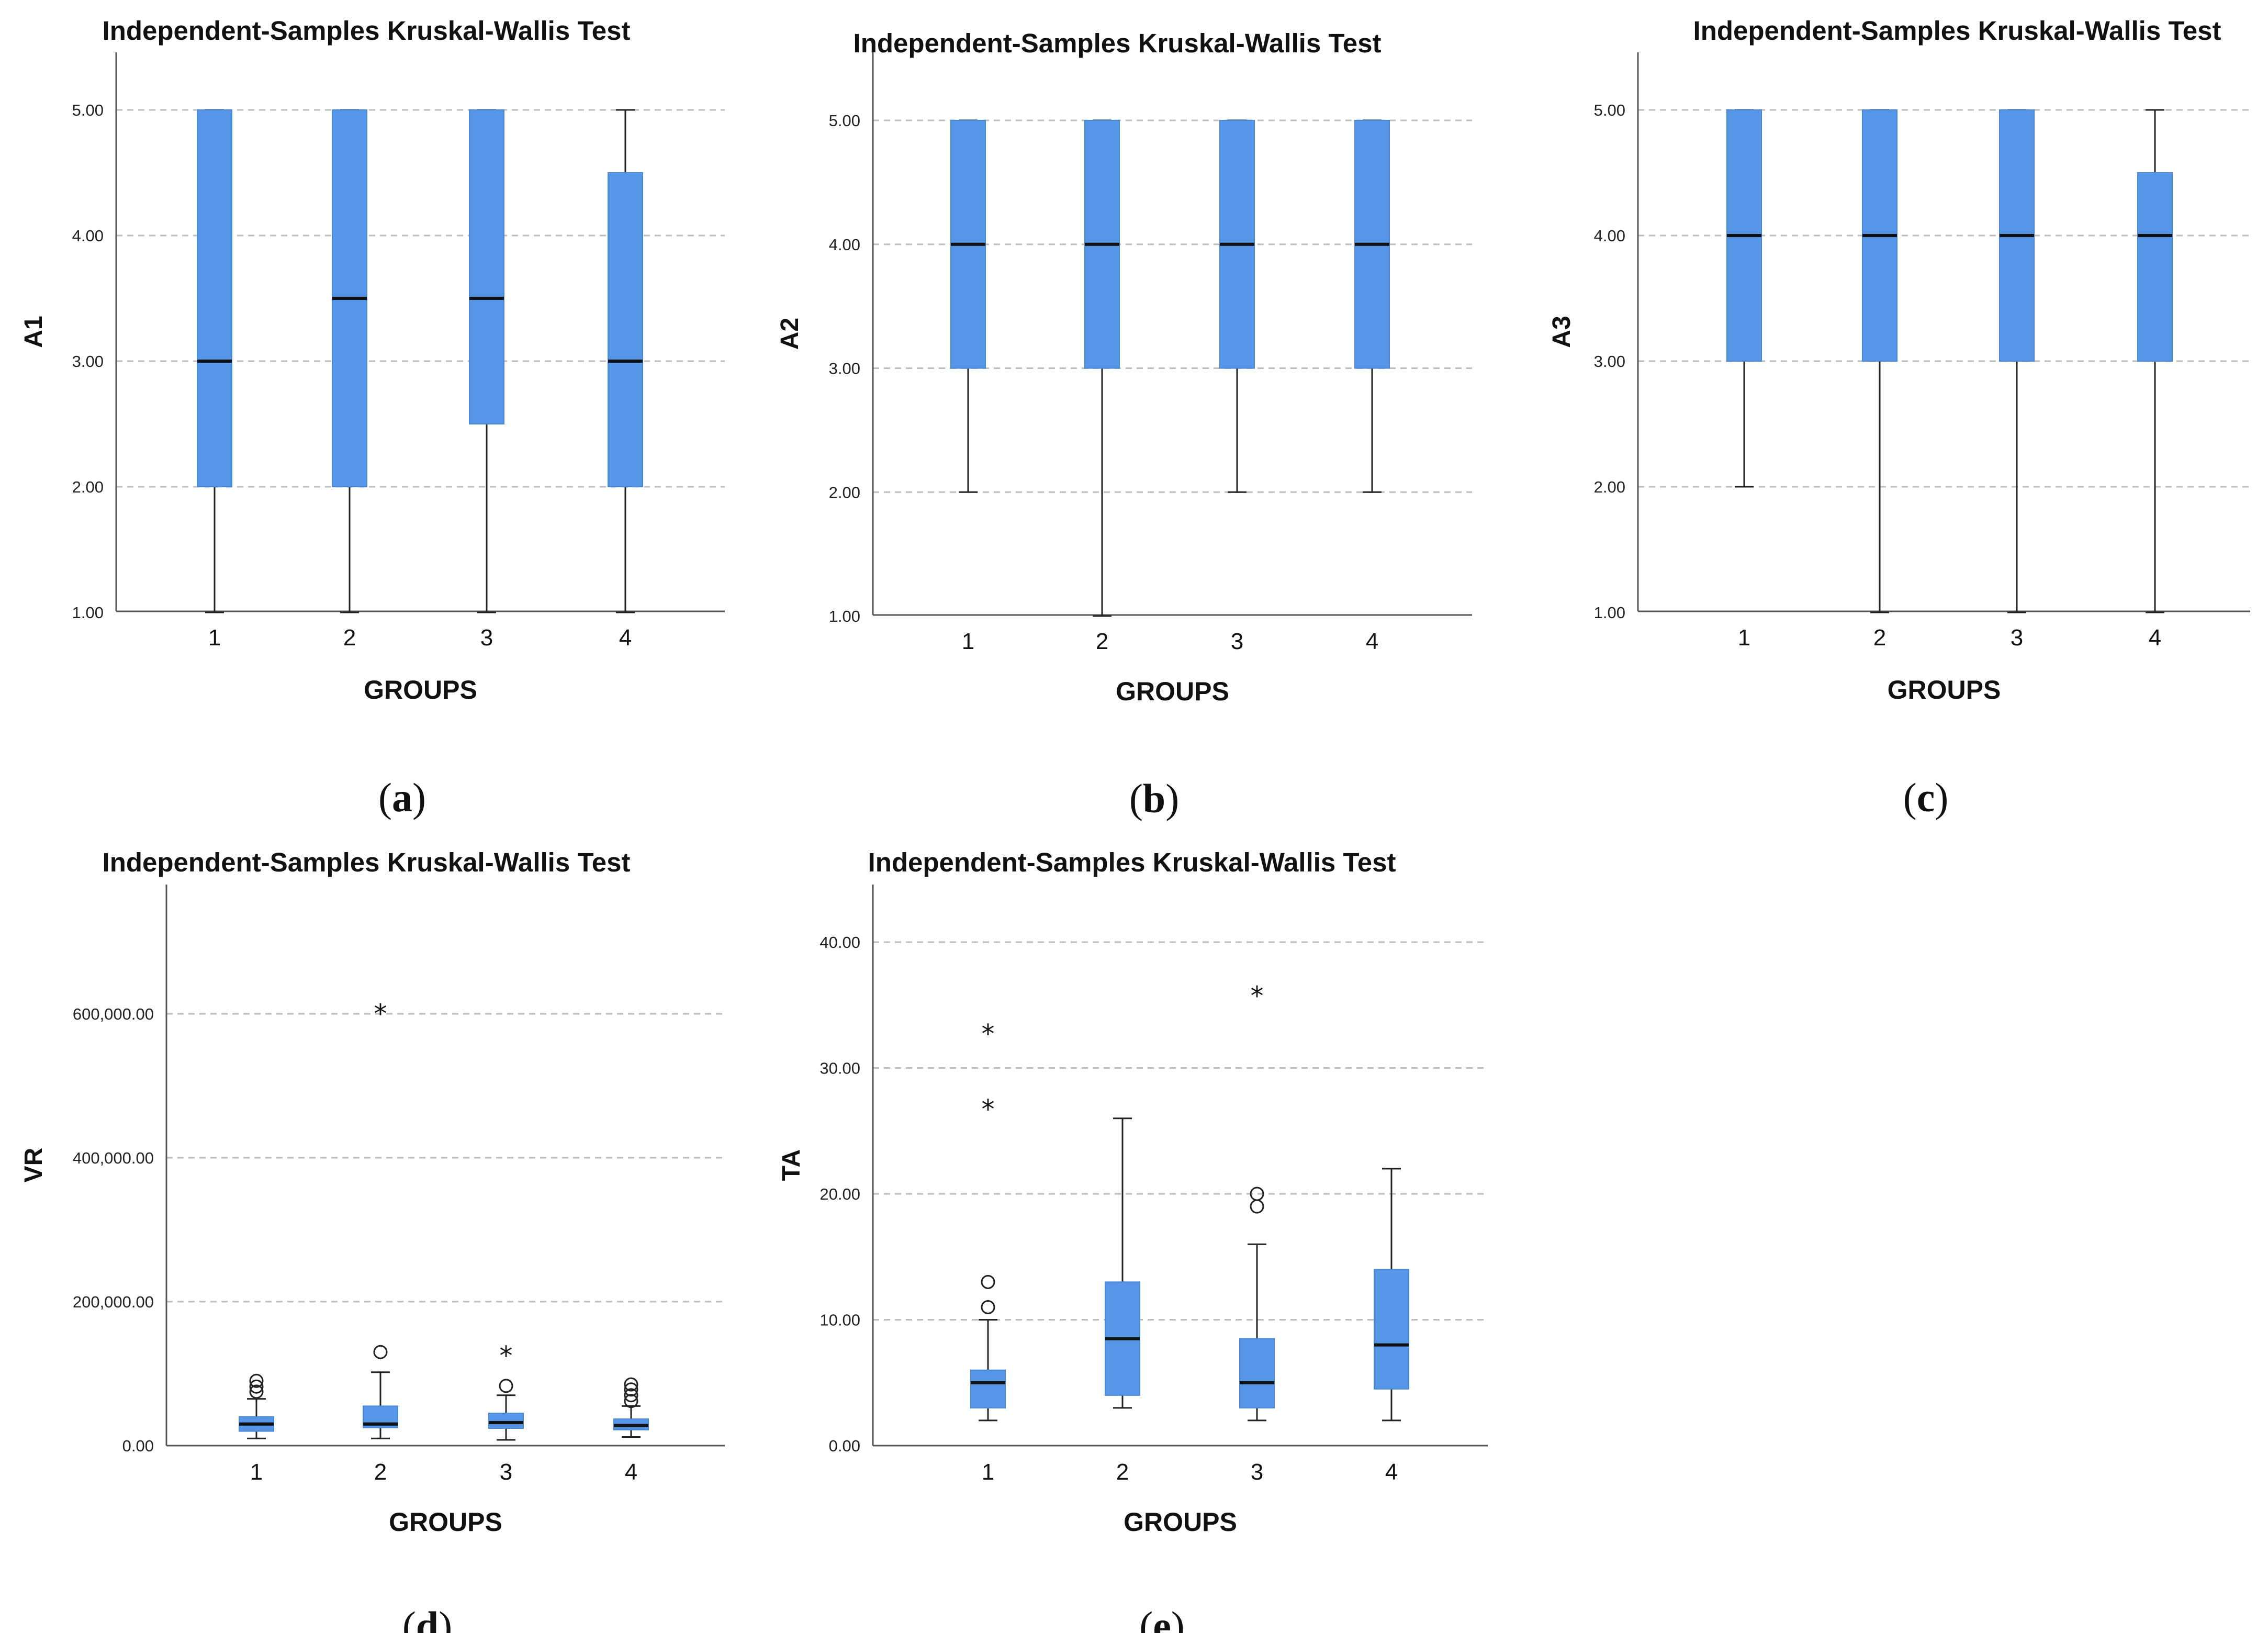 This screenshot has height=1633, width=2268. Describe the element at coordinates (839, 942) in the screenshot. I see `y-tick-label: 40.00` at that location.